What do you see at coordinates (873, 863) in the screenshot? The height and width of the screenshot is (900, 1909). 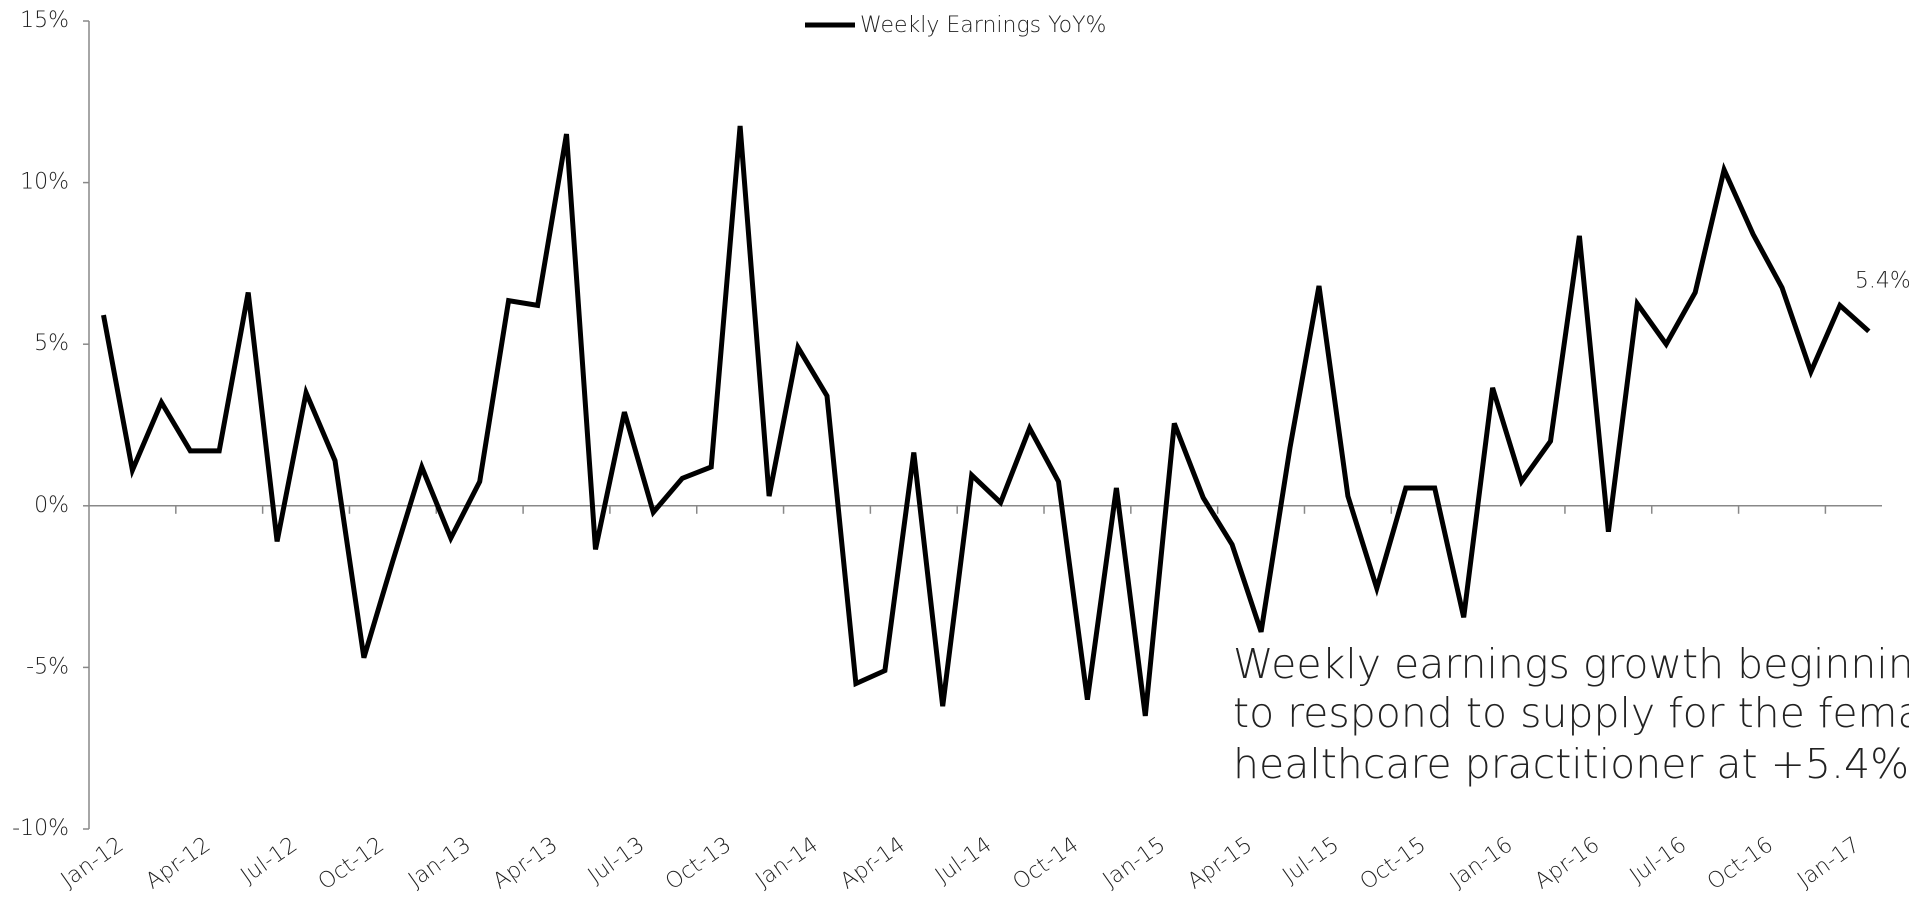 I see `x-tick-label: Apr-14` at bounding box center [873, 863].